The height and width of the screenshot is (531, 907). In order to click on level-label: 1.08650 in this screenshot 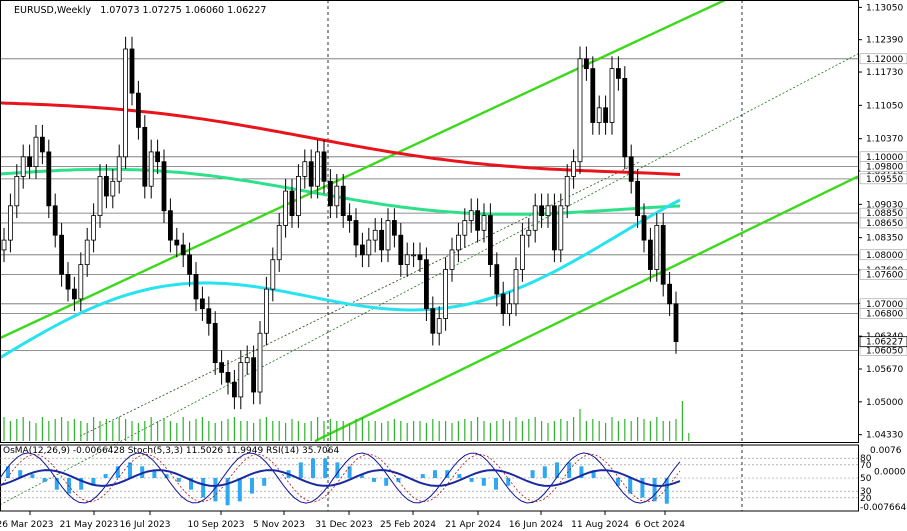, I will do `click(884, 224)`.